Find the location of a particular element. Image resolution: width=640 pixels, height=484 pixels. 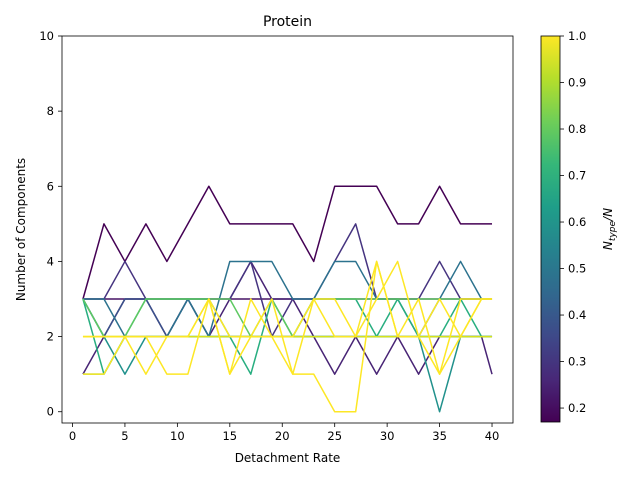

y-tick-label: 2 is located at coordinates (50, 337).